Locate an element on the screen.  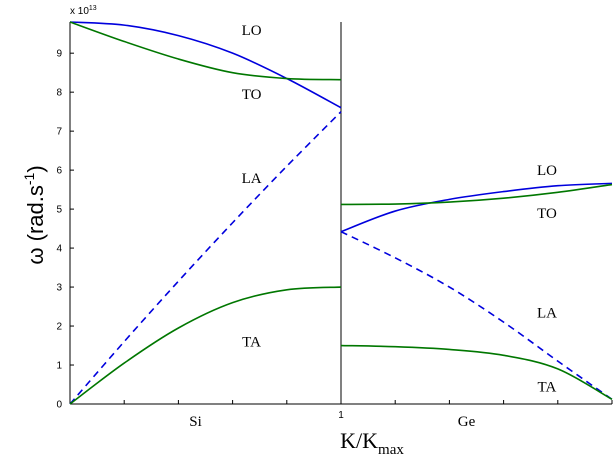
y-tick-label: 7 is located at coordinates (59, 132).